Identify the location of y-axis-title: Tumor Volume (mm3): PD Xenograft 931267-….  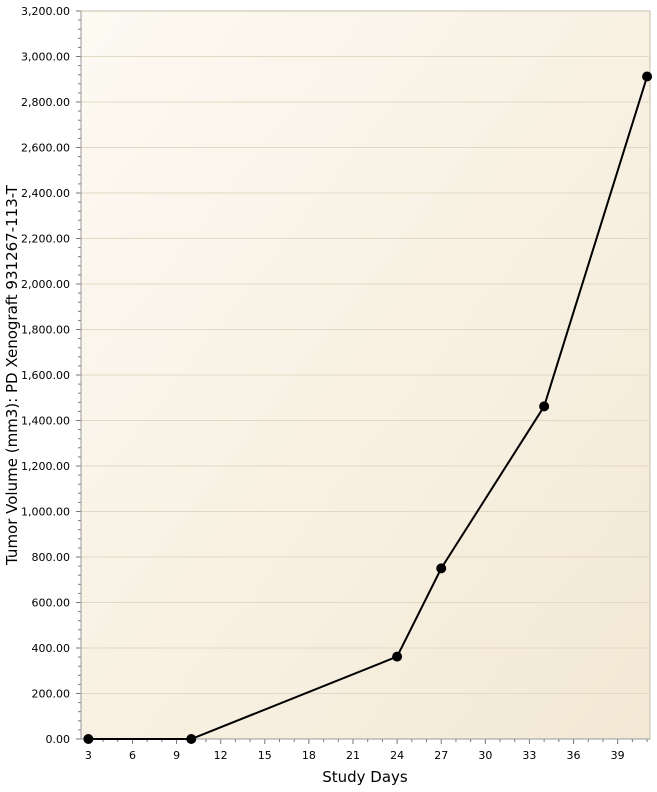
(12, 375).